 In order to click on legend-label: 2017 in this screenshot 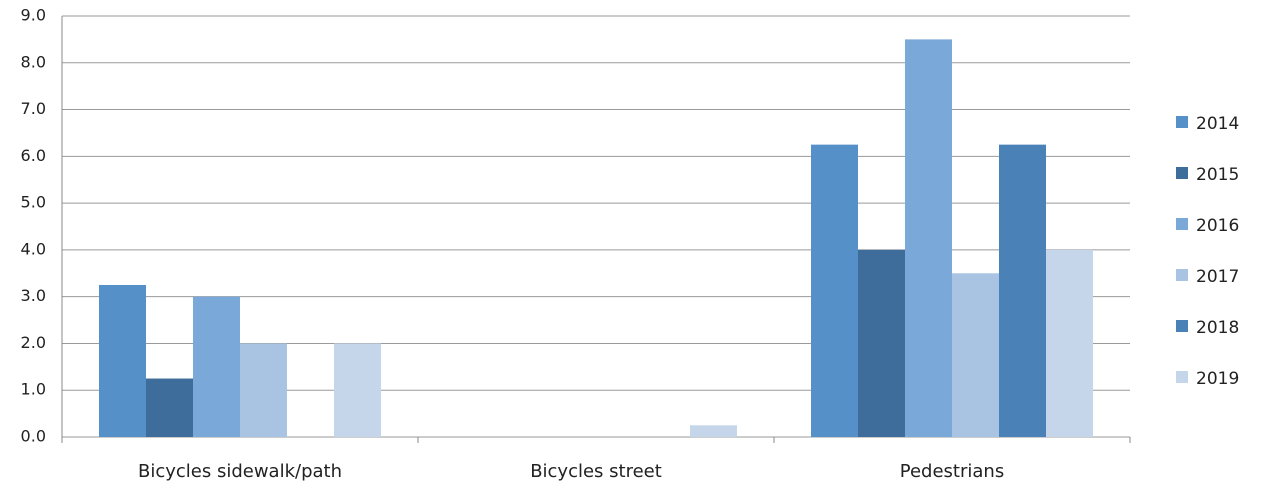, I will do `click(1217, 277)`.